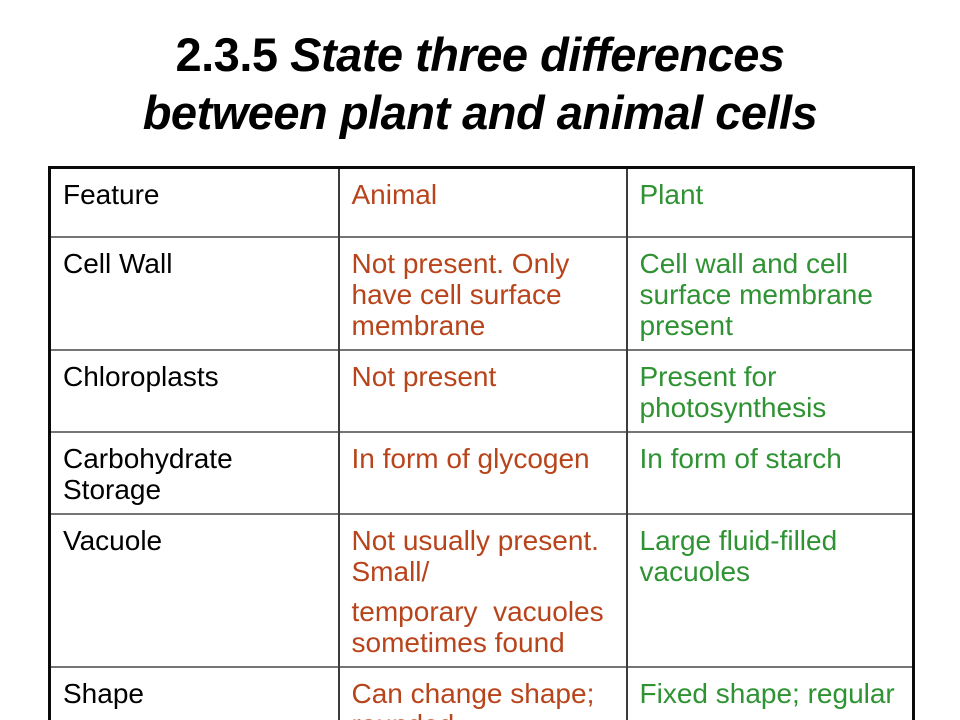 The height and width of the screenshot is (720, 960). What do you see at coordinates (470, 458) in the screenshot?
I see `animal-cell-text: In form of glycogen` at bounding box center [470, 458].